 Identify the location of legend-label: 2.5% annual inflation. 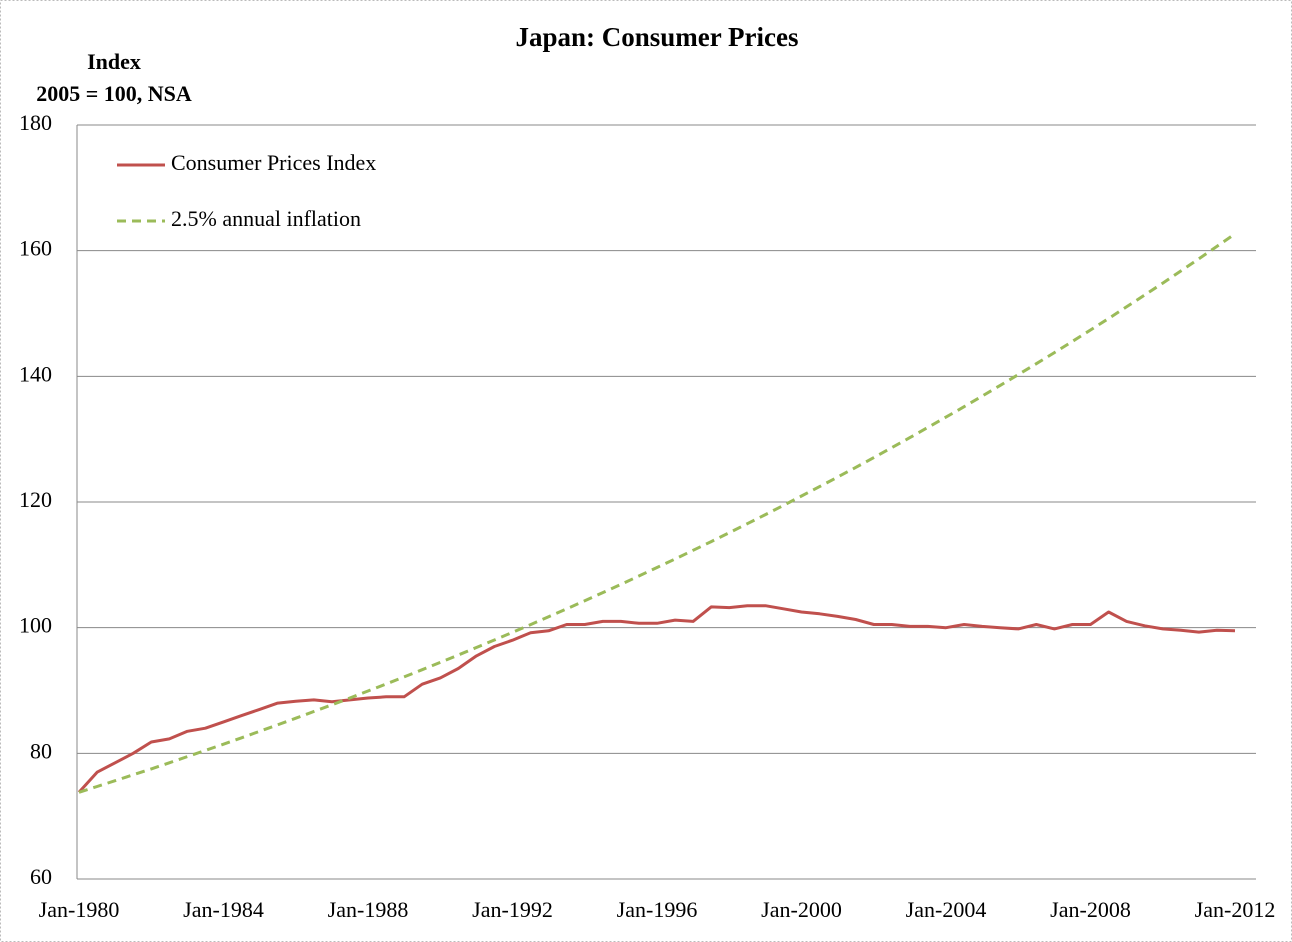
(266, 218).